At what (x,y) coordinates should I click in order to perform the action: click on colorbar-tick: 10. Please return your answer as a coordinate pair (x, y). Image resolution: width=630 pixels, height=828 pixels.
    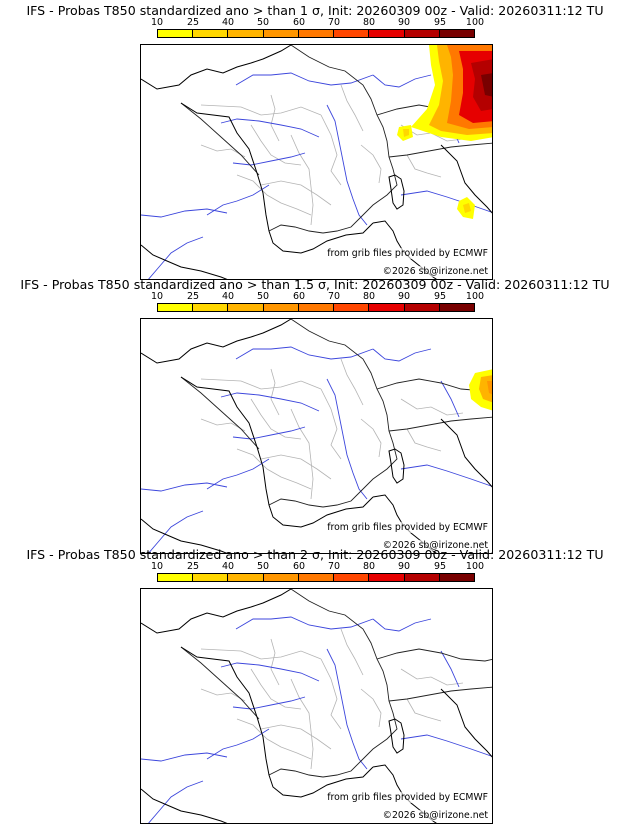
    Looking at the image, I should click on (157, 296).